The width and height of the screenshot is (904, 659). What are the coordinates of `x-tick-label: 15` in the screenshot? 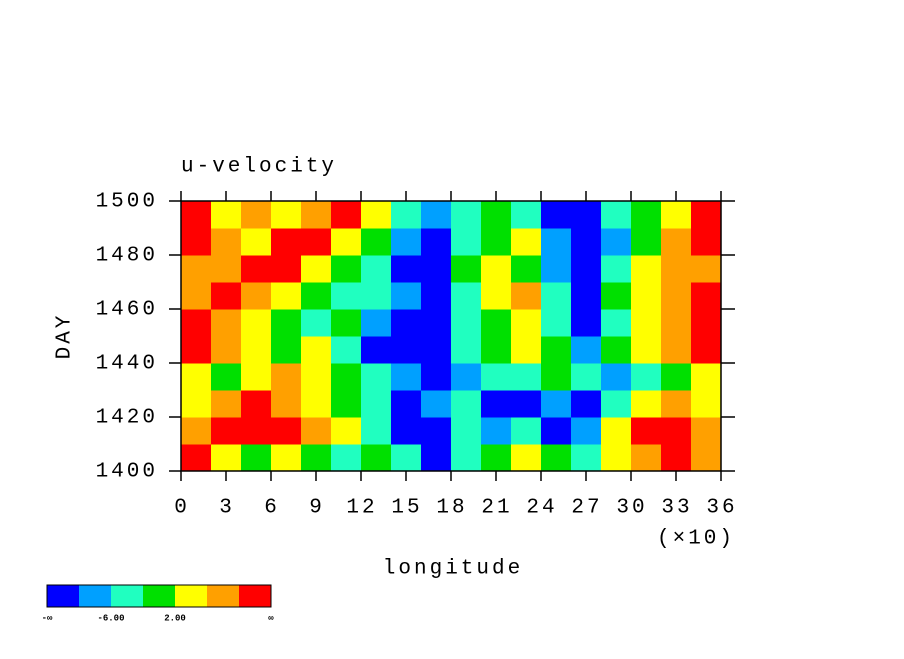 It's located at (406, 508).